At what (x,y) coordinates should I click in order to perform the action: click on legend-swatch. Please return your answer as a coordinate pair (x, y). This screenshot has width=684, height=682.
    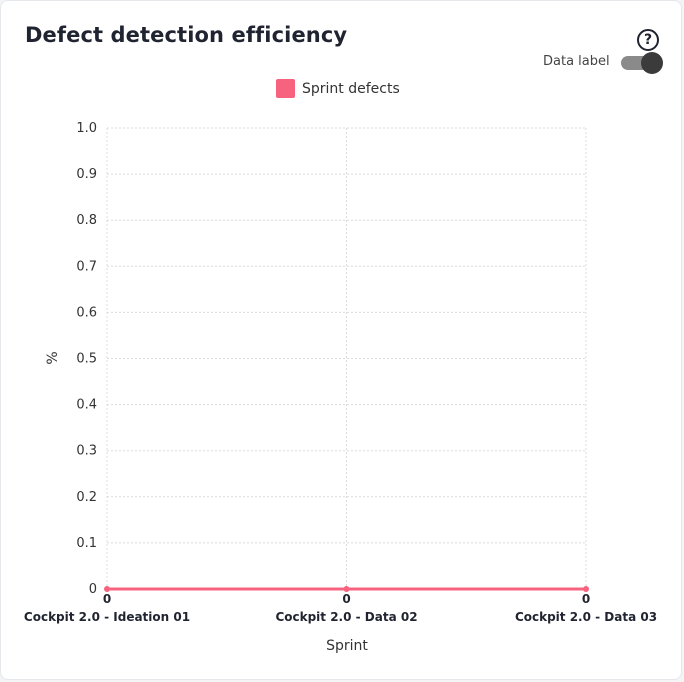
    Looking at the image, I should click on (285, 88).